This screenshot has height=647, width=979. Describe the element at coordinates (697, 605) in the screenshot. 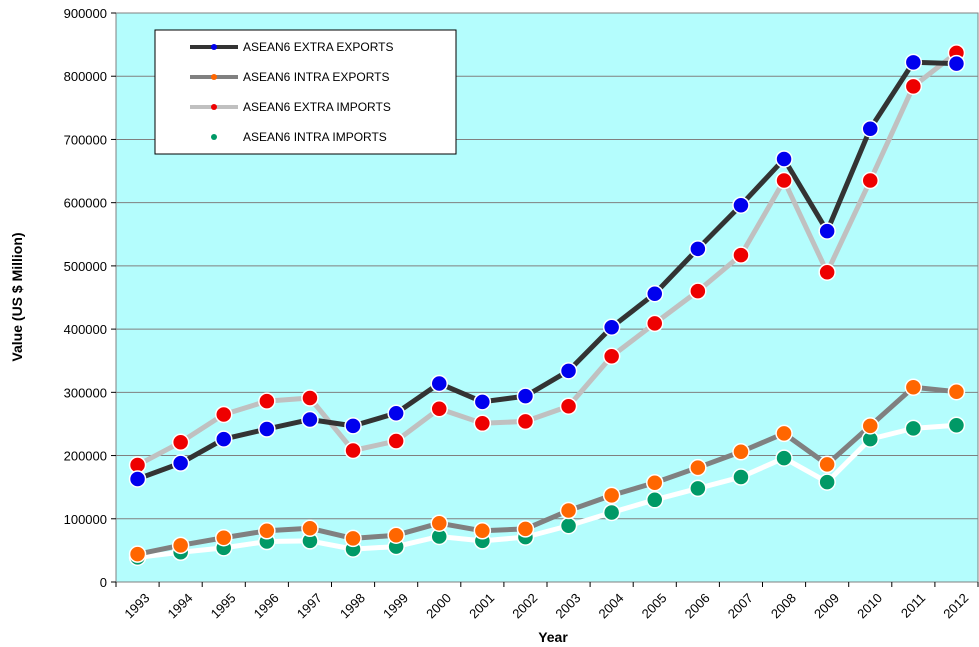

I see `x-tick-label: 2006` at that location.